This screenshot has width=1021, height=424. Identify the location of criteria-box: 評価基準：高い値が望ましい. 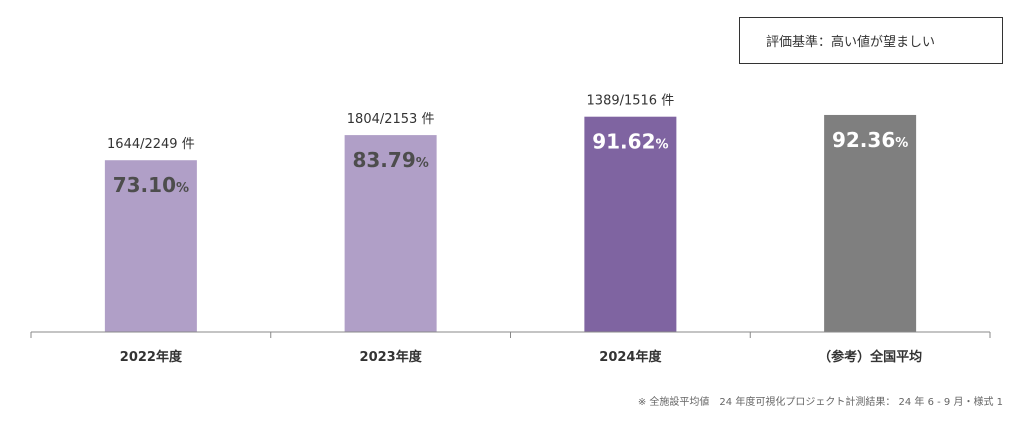
(871, 40).